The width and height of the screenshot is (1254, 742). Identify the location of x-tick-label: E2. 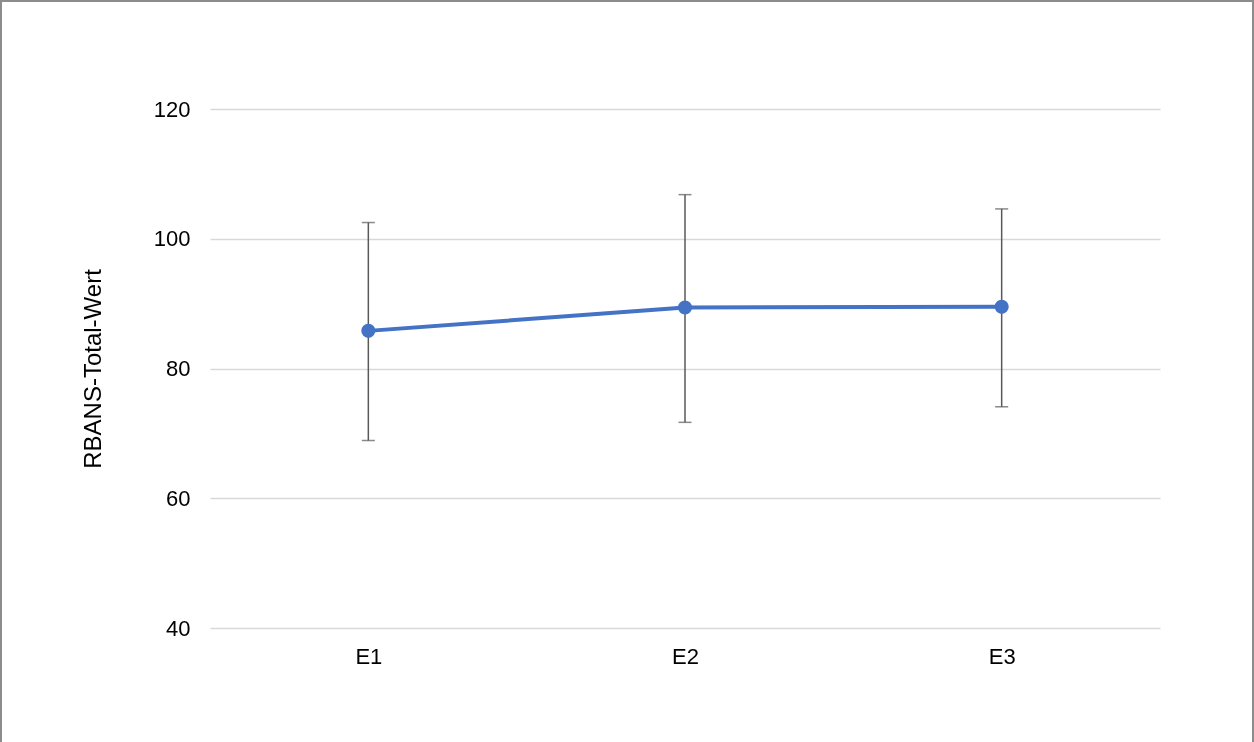
(685, 656).